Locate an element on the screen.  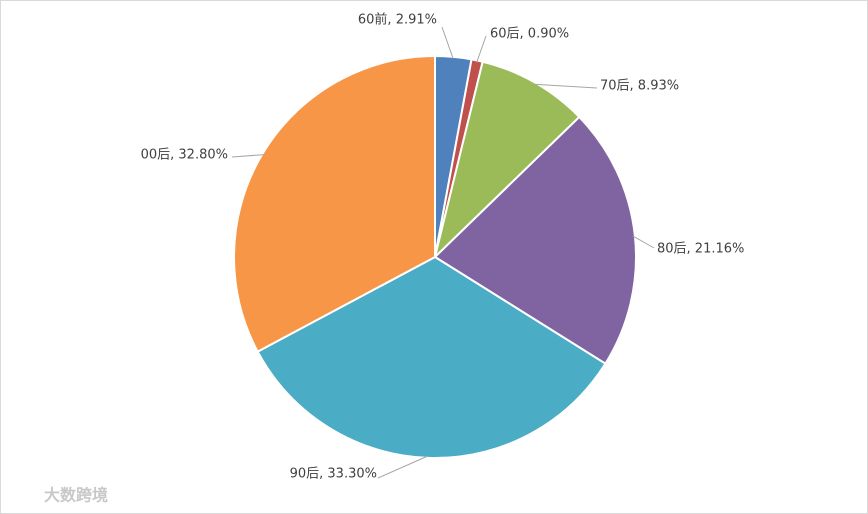
data-label: 70后, 8.93% is located at coordinates (639, 86).